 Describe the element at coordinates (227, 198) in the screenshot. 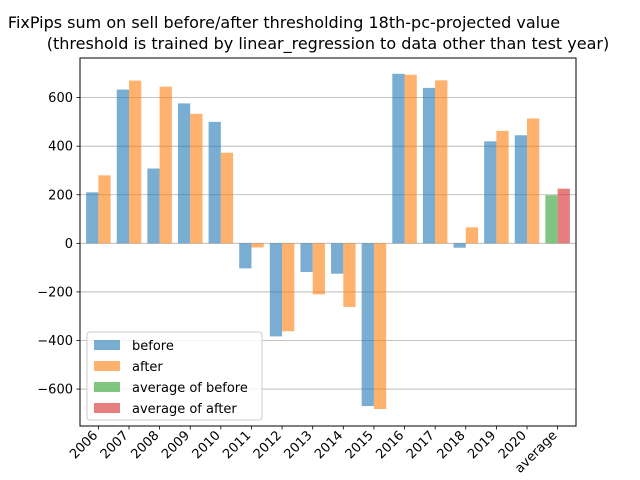

I see `bar-after-2010` at that location.